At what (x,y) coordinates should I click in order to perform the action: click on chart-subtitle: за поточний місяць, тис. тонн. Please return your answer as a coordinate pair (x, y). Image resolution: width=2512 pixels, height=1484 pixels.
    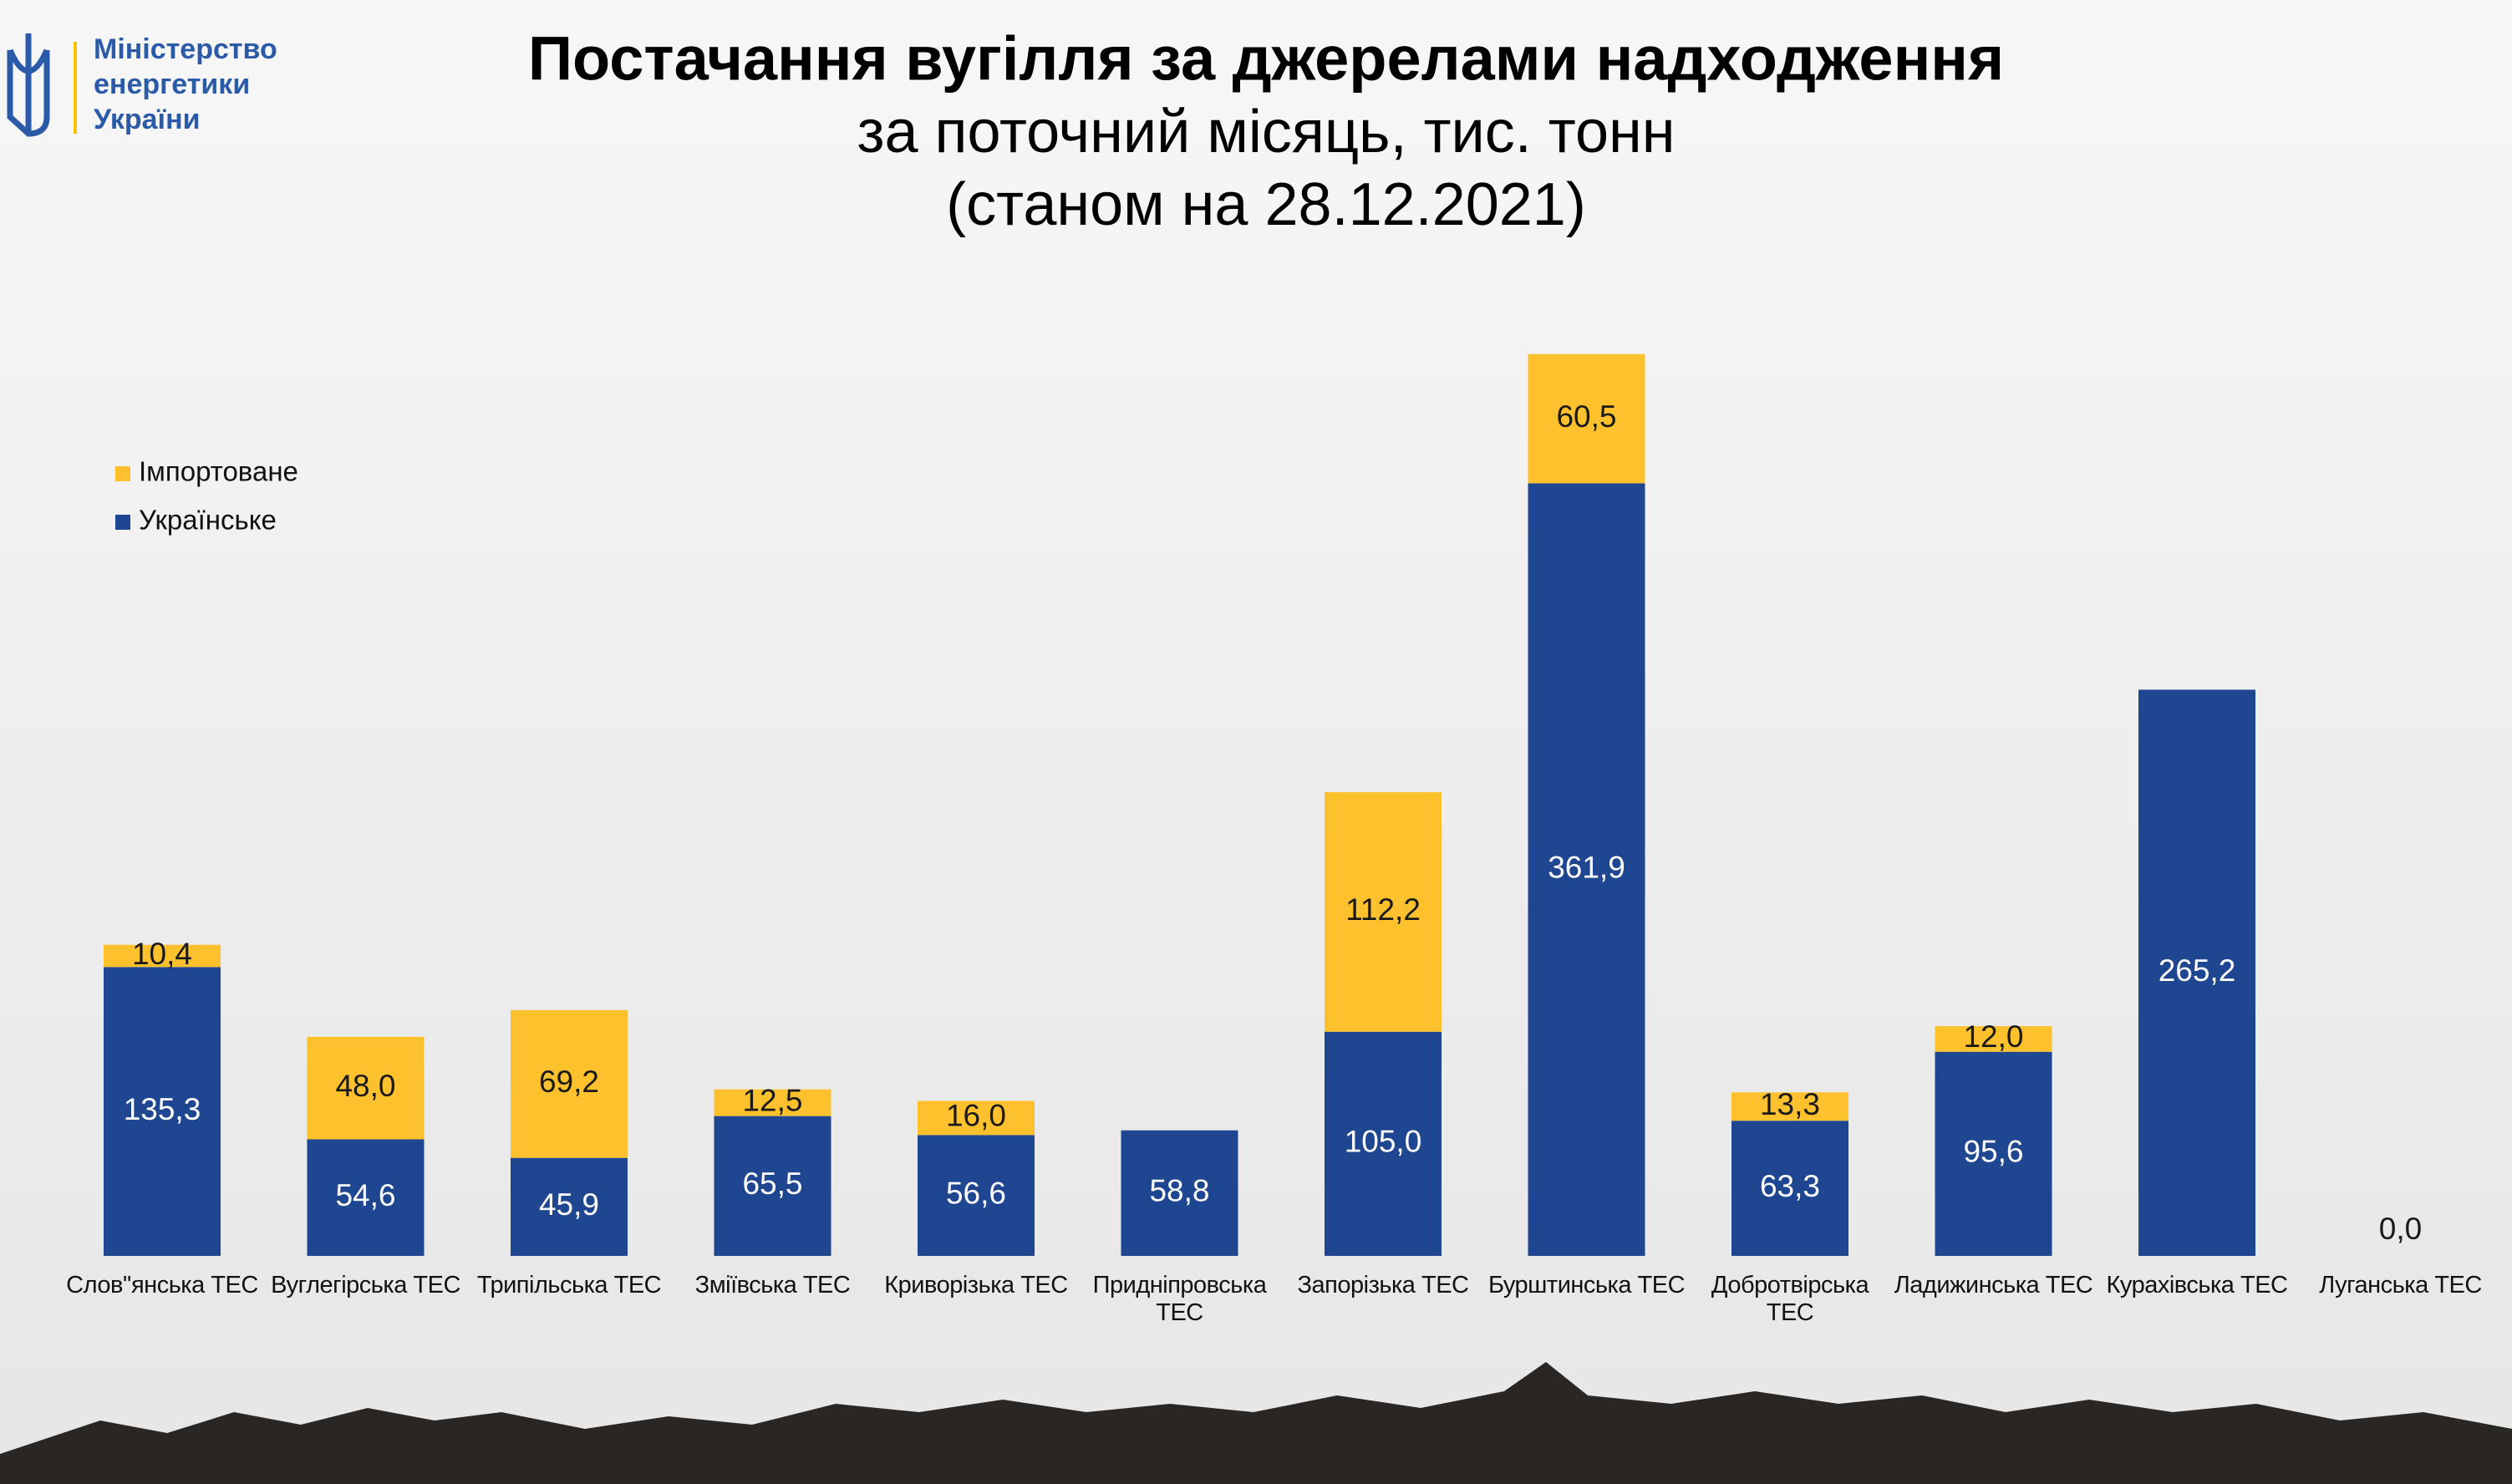
    Looking at the image, I should click on (1266, 132).